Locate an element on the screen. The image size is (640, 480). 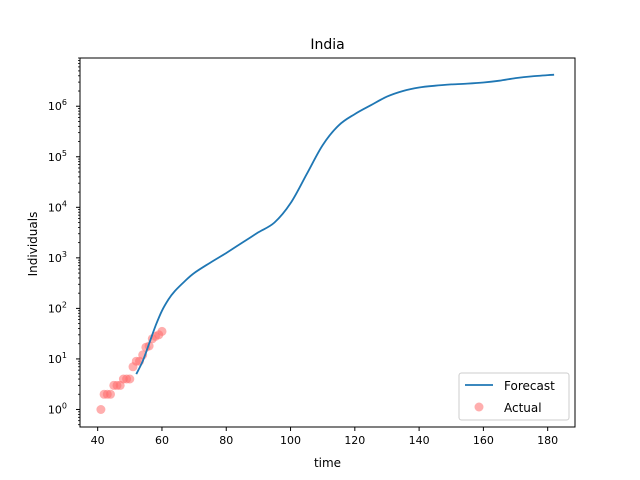
x-tick-label: 140 is located at coordinates (419, 440).